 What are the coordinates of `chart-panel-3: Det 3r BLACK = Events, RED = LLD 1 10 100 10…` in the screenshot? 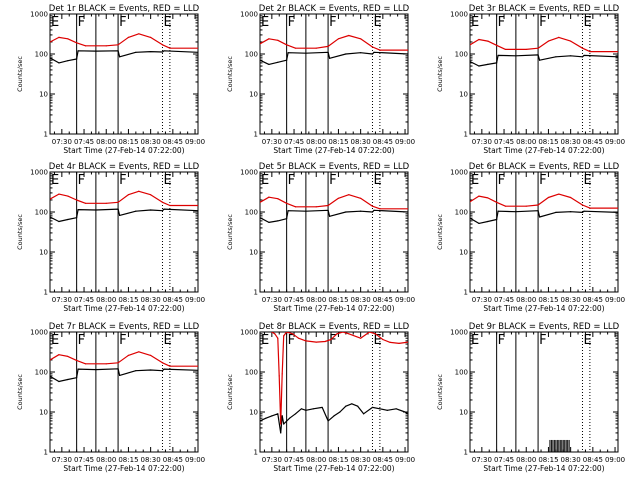 It's located at (530, 79).